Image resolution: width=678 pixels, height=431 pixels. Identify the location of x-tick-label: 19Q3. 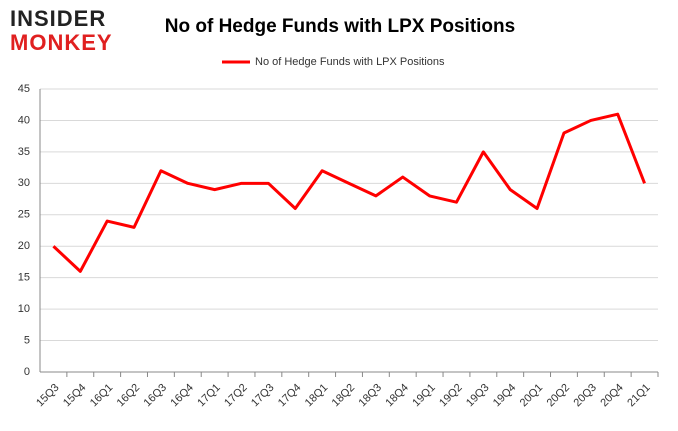
(478, 396).